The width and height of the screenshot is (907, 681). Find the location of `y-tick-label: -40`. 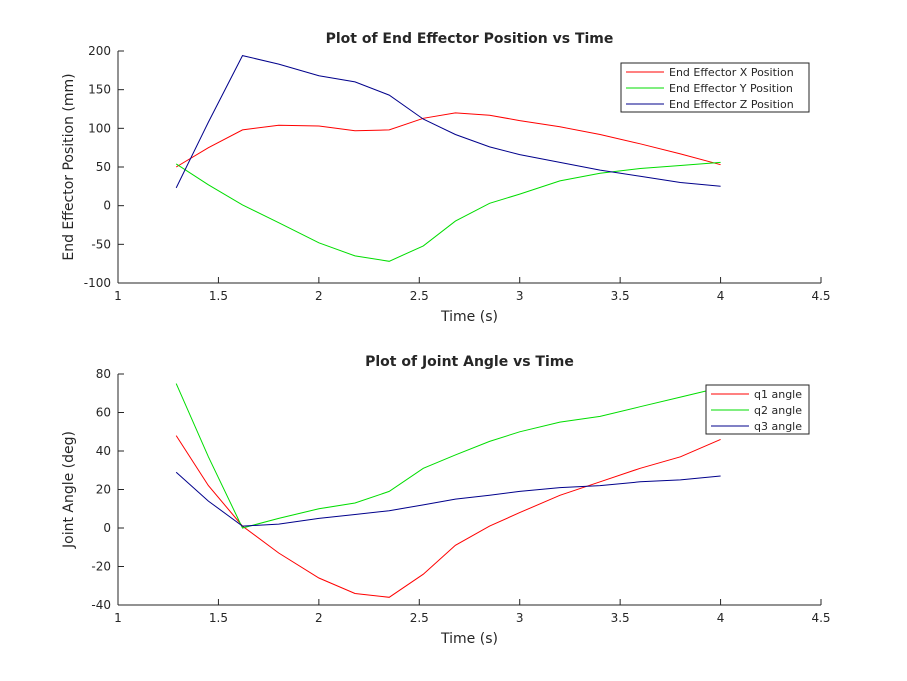

y-tick-label: -40 is located at coordinates (101, 605).